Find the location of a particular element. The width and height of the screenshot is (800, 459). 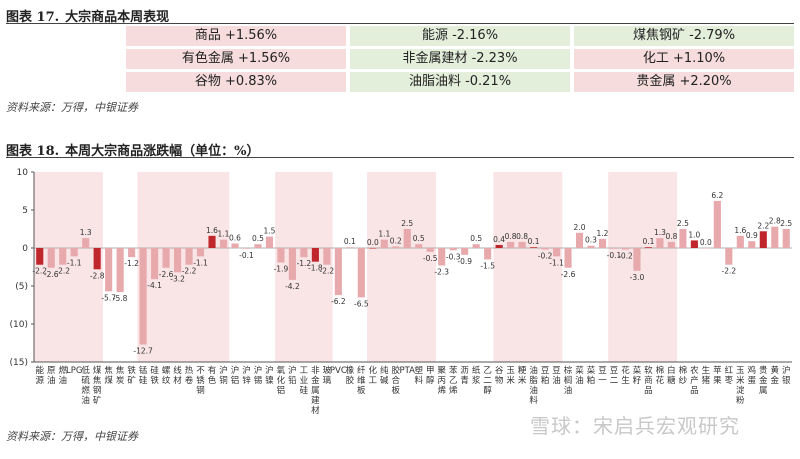

x-tick-label-line: 铁 is located at coordinates (154, 380).